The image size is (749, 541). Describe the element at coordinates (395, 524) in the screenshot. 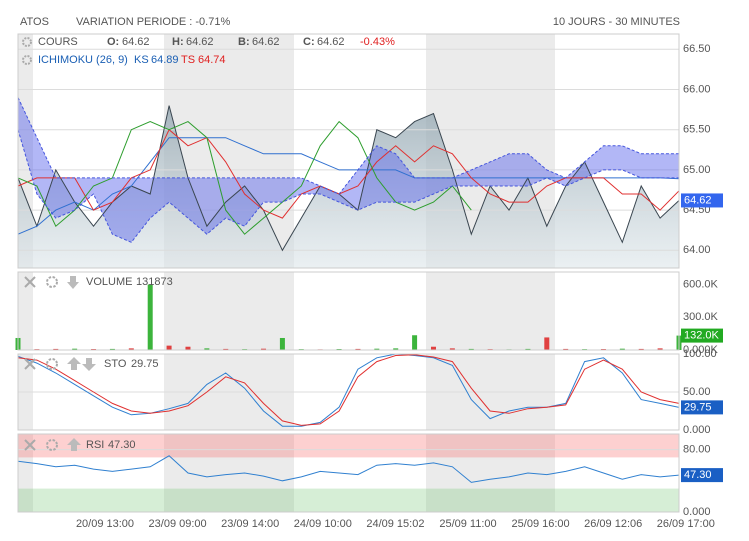

I see `x-tick-label: 24/09 15:02` at that location.